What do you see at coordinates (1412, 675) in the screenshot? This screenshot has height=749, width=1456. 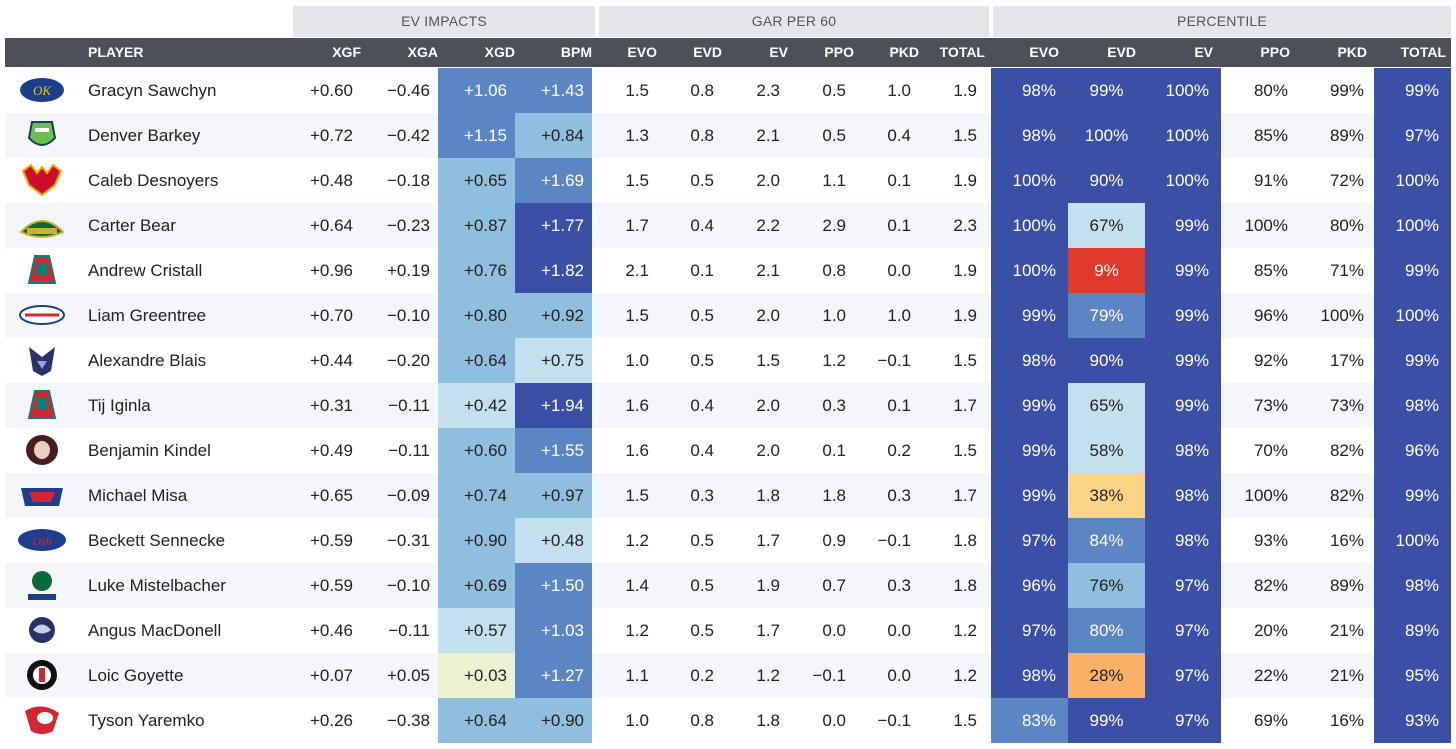 I see `pct-total-cell: 95%` at bounding box center [1412, 675].